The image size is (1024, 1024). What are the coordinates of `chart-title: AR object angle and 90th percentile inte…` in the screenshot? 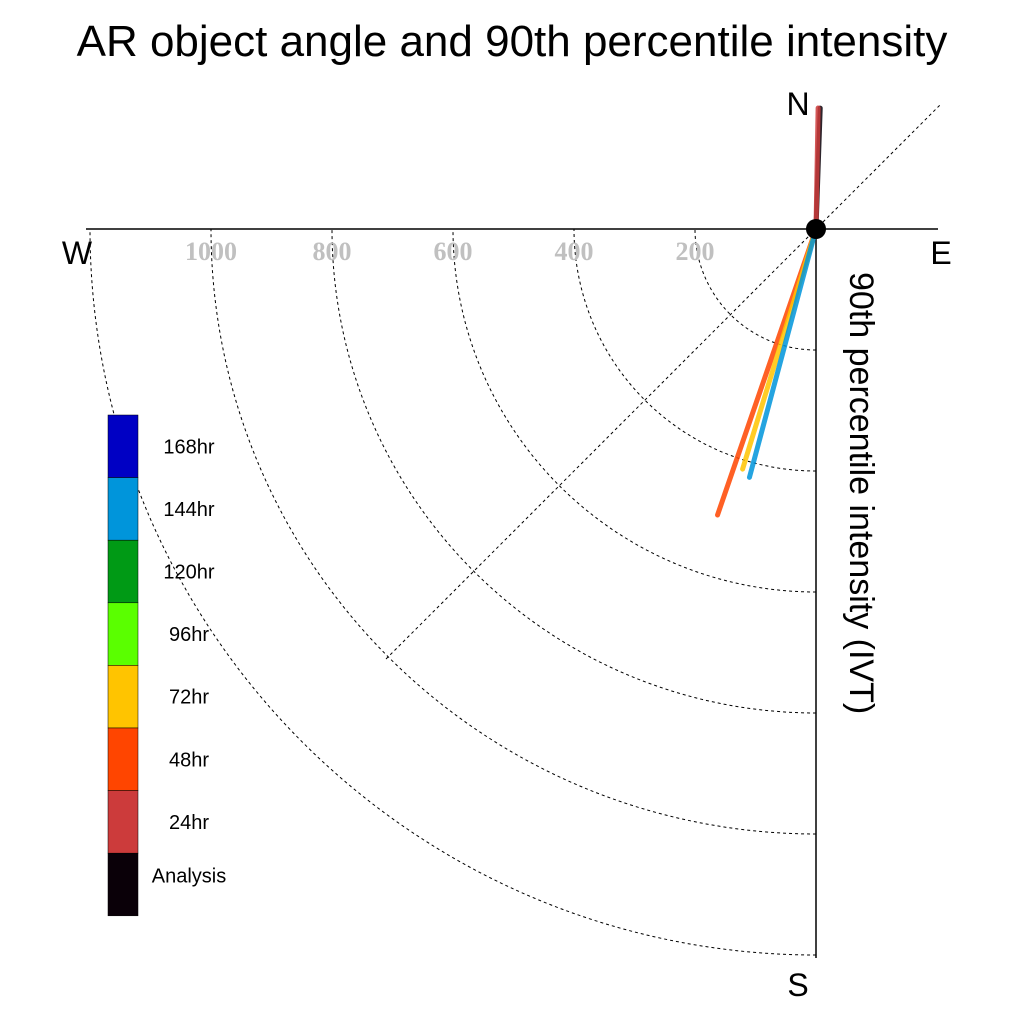 It's located at (512, 41).